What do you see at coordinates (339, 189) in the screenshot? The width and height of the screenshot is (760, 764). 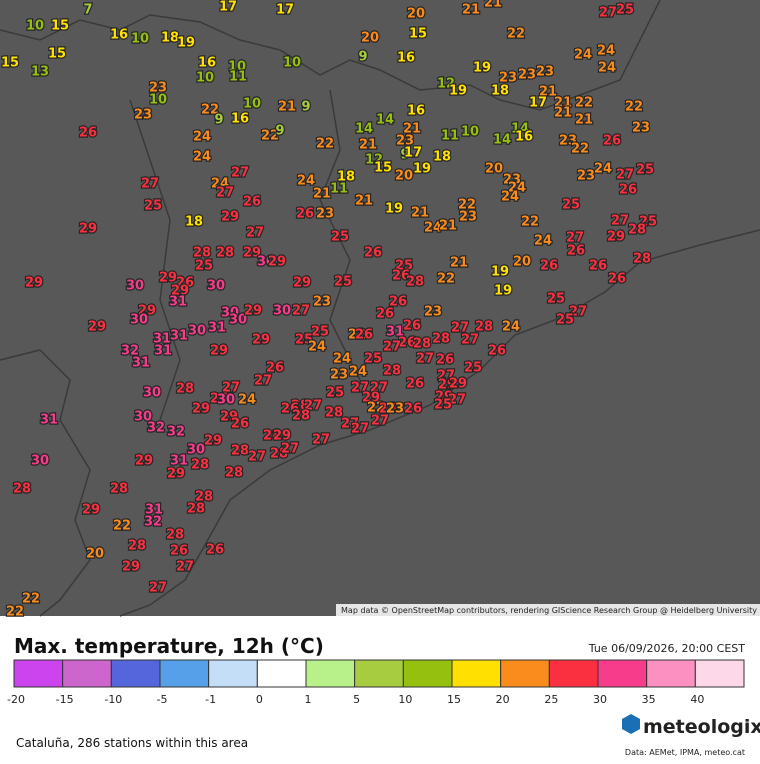 I see `station-value: 11` at bounding box center [339, 189].